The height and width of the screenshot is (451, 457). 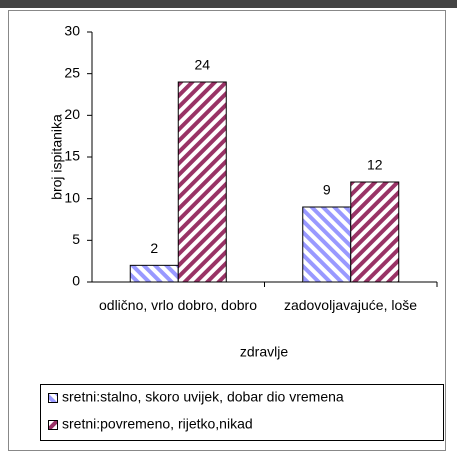 What do you see at coordinates (350, 305) in the screenshot?
I see `x-tick-label: zadovoljavajuće, loše` at bounding box center [350, 305].